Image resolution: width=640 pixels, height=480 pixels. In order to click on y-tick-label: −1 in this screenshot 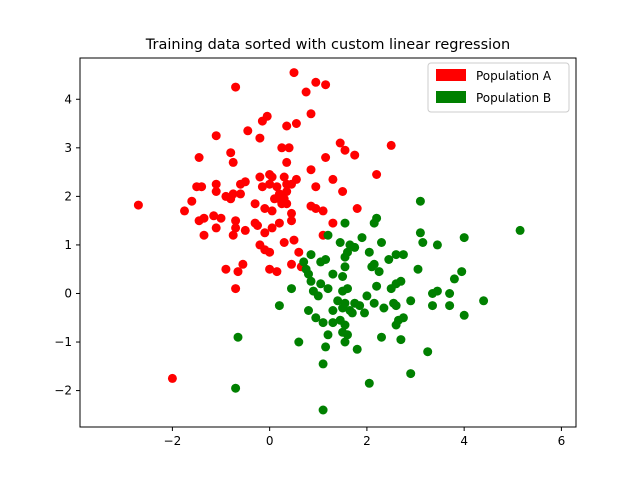, I will do `click(63, 342)`.